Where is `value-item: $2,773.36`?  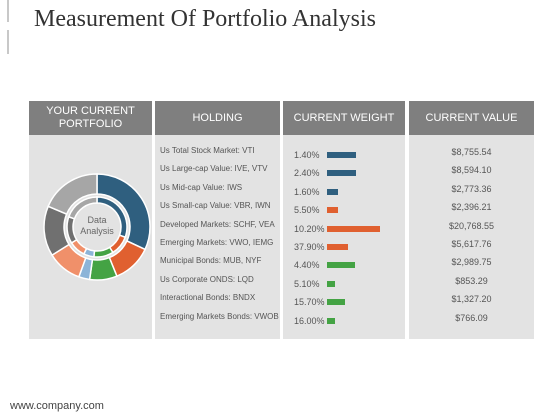
value-item: $2,773.36 is located at coordinates (471, 188).